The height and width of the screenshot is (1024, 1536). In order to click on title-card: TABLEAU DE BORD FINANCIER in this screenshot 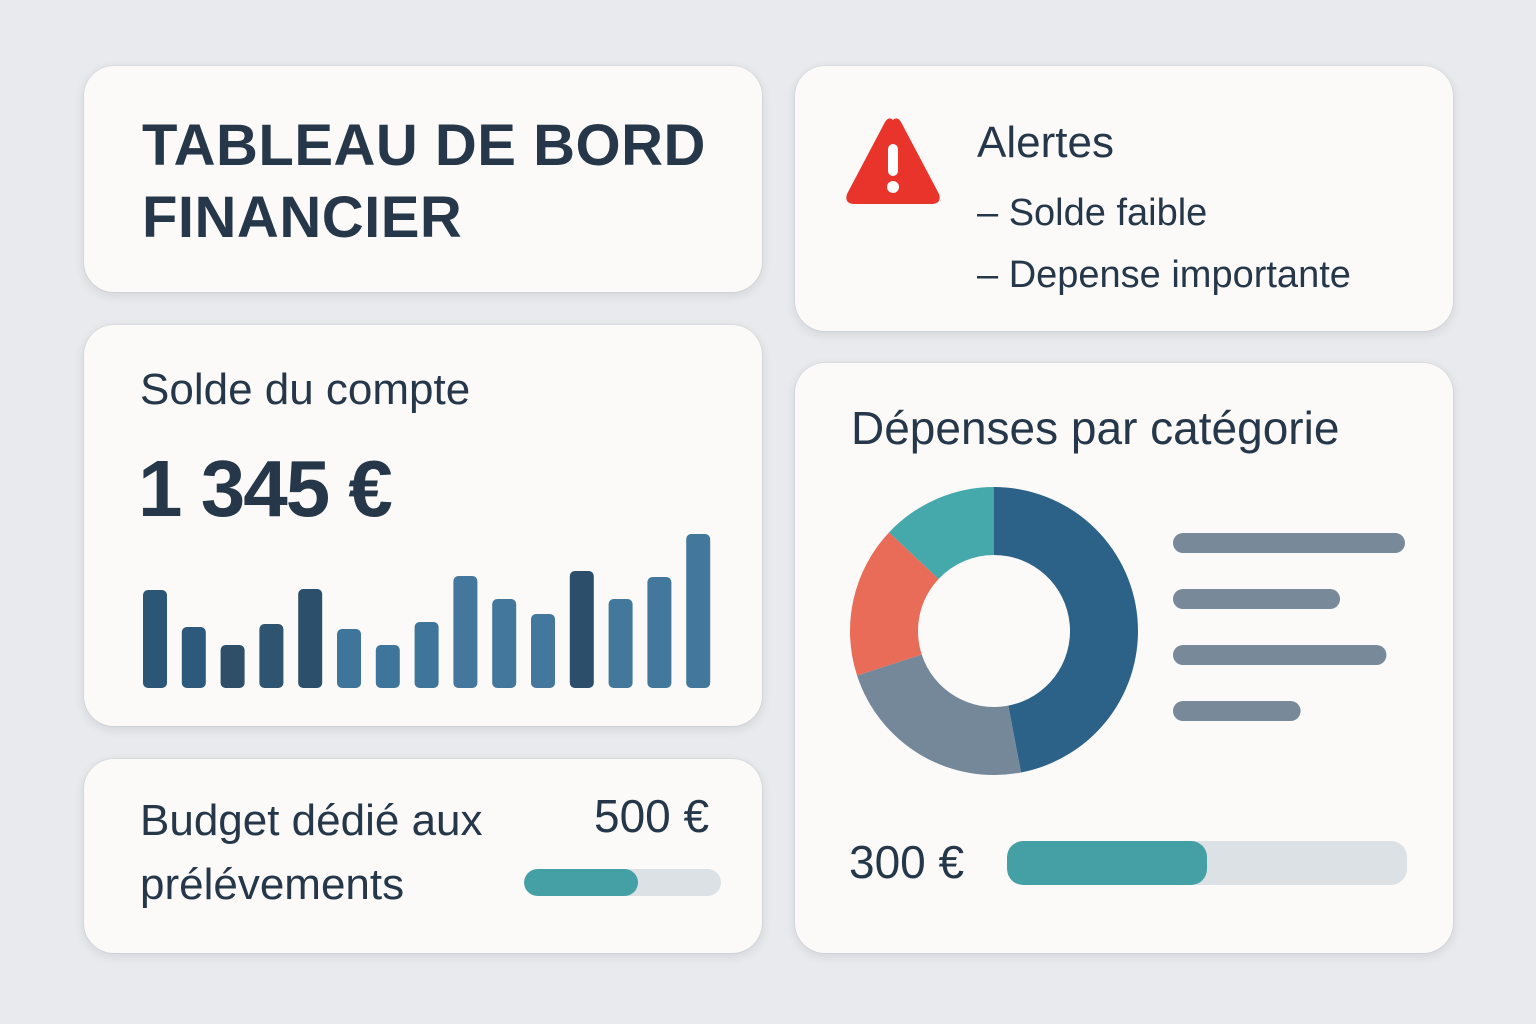, I will do `click(423, 179)`.